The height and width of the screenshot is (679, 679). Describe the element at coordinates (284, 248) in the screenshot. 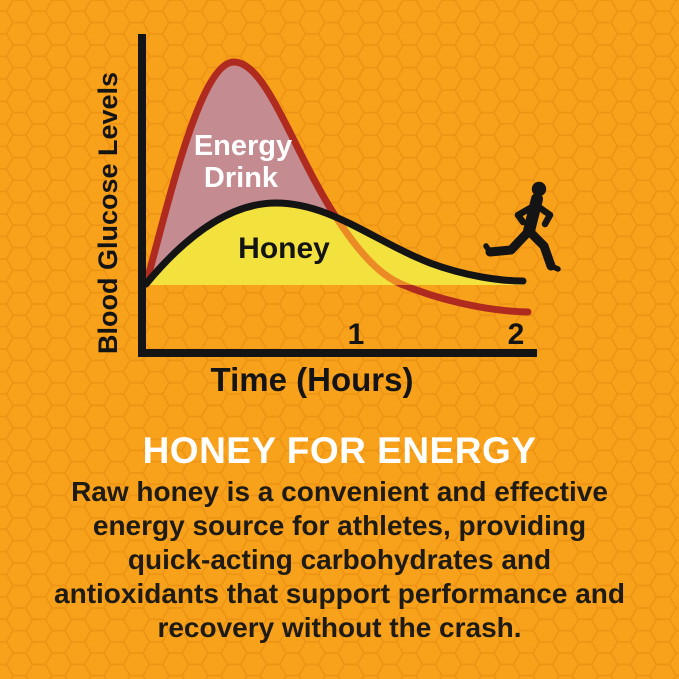

I see `honey-label: Honey` at that location.